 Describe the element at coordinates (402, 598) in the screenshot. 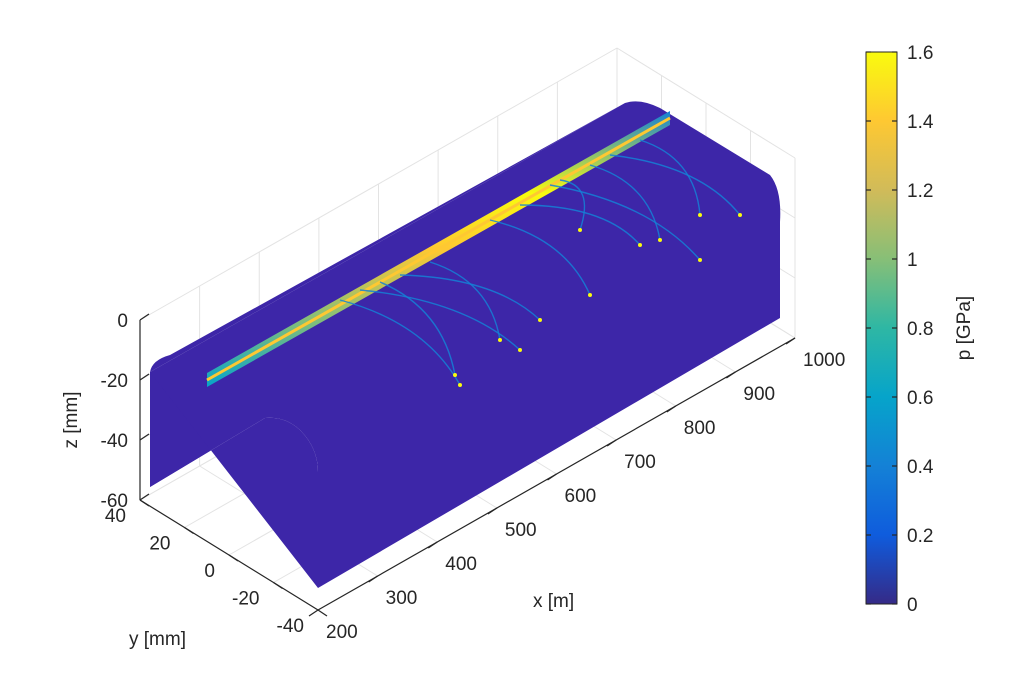

I see `x-tick-label: 300` at that location.